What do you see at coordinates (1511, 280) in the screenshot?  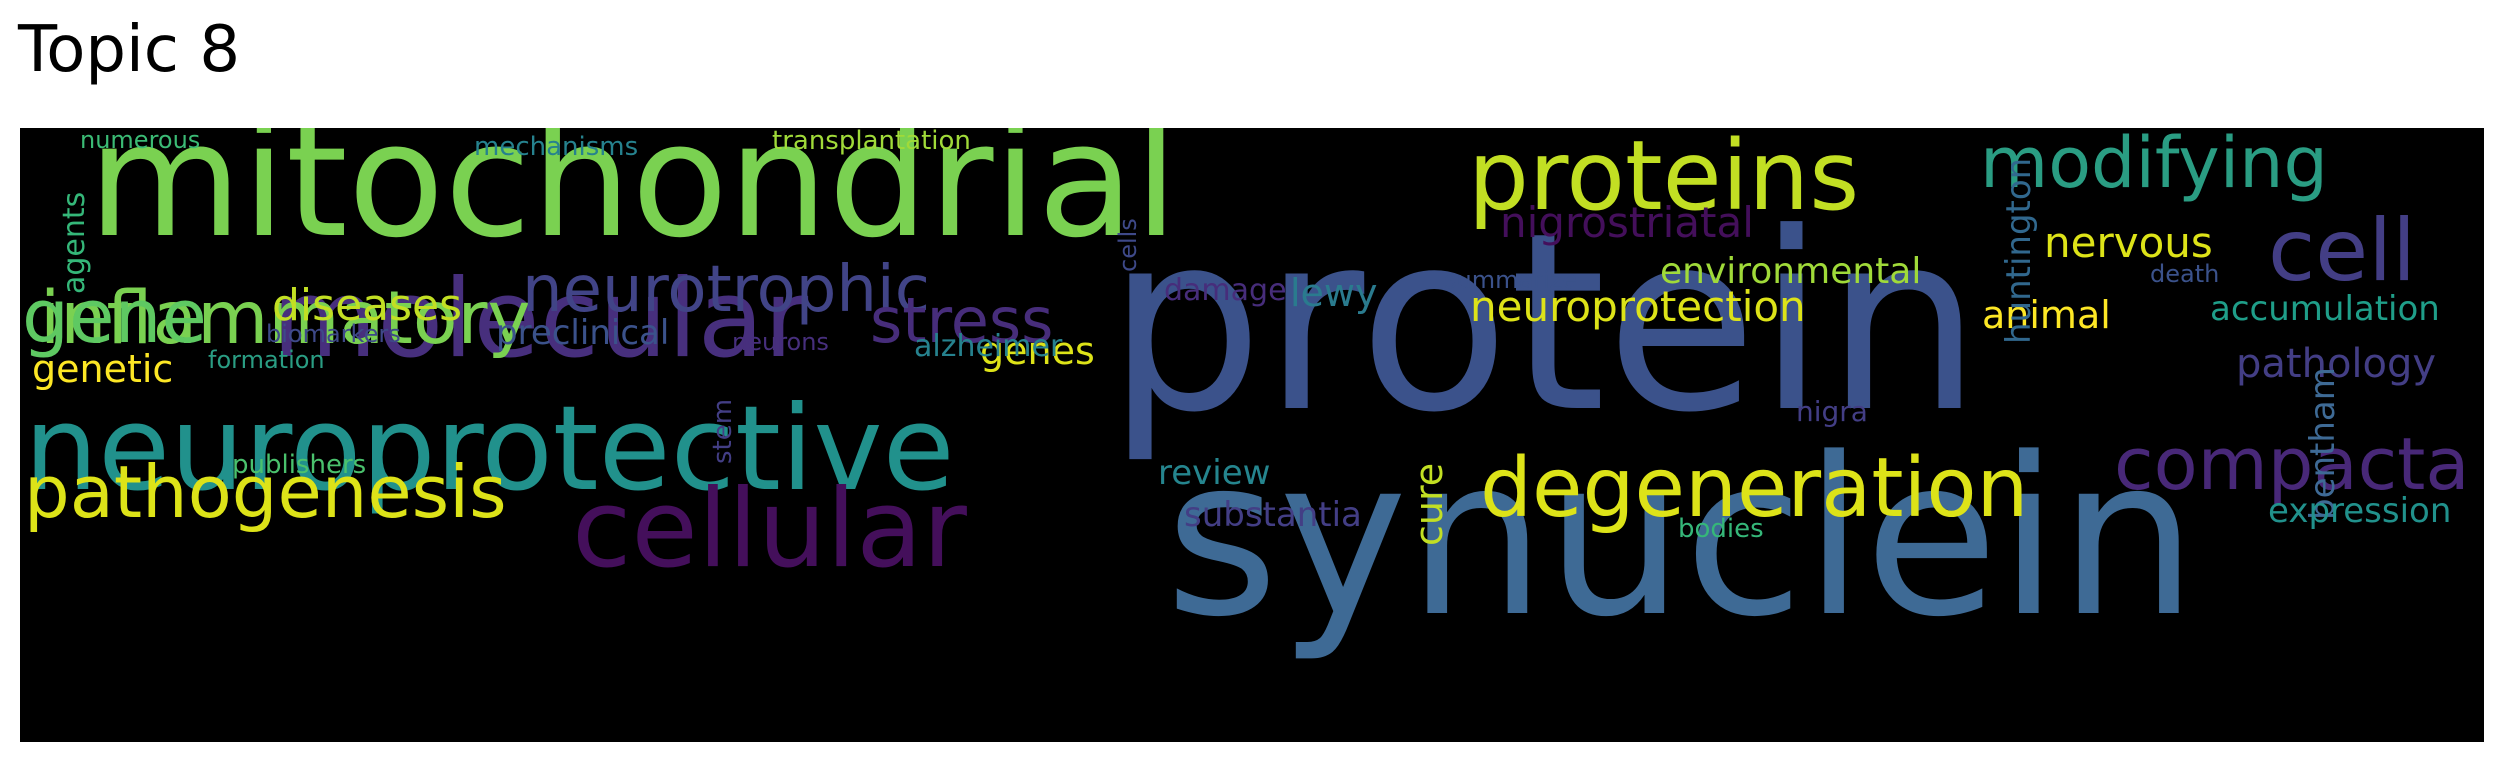 I see `word: summarize` at bounding box center [1511, 280].